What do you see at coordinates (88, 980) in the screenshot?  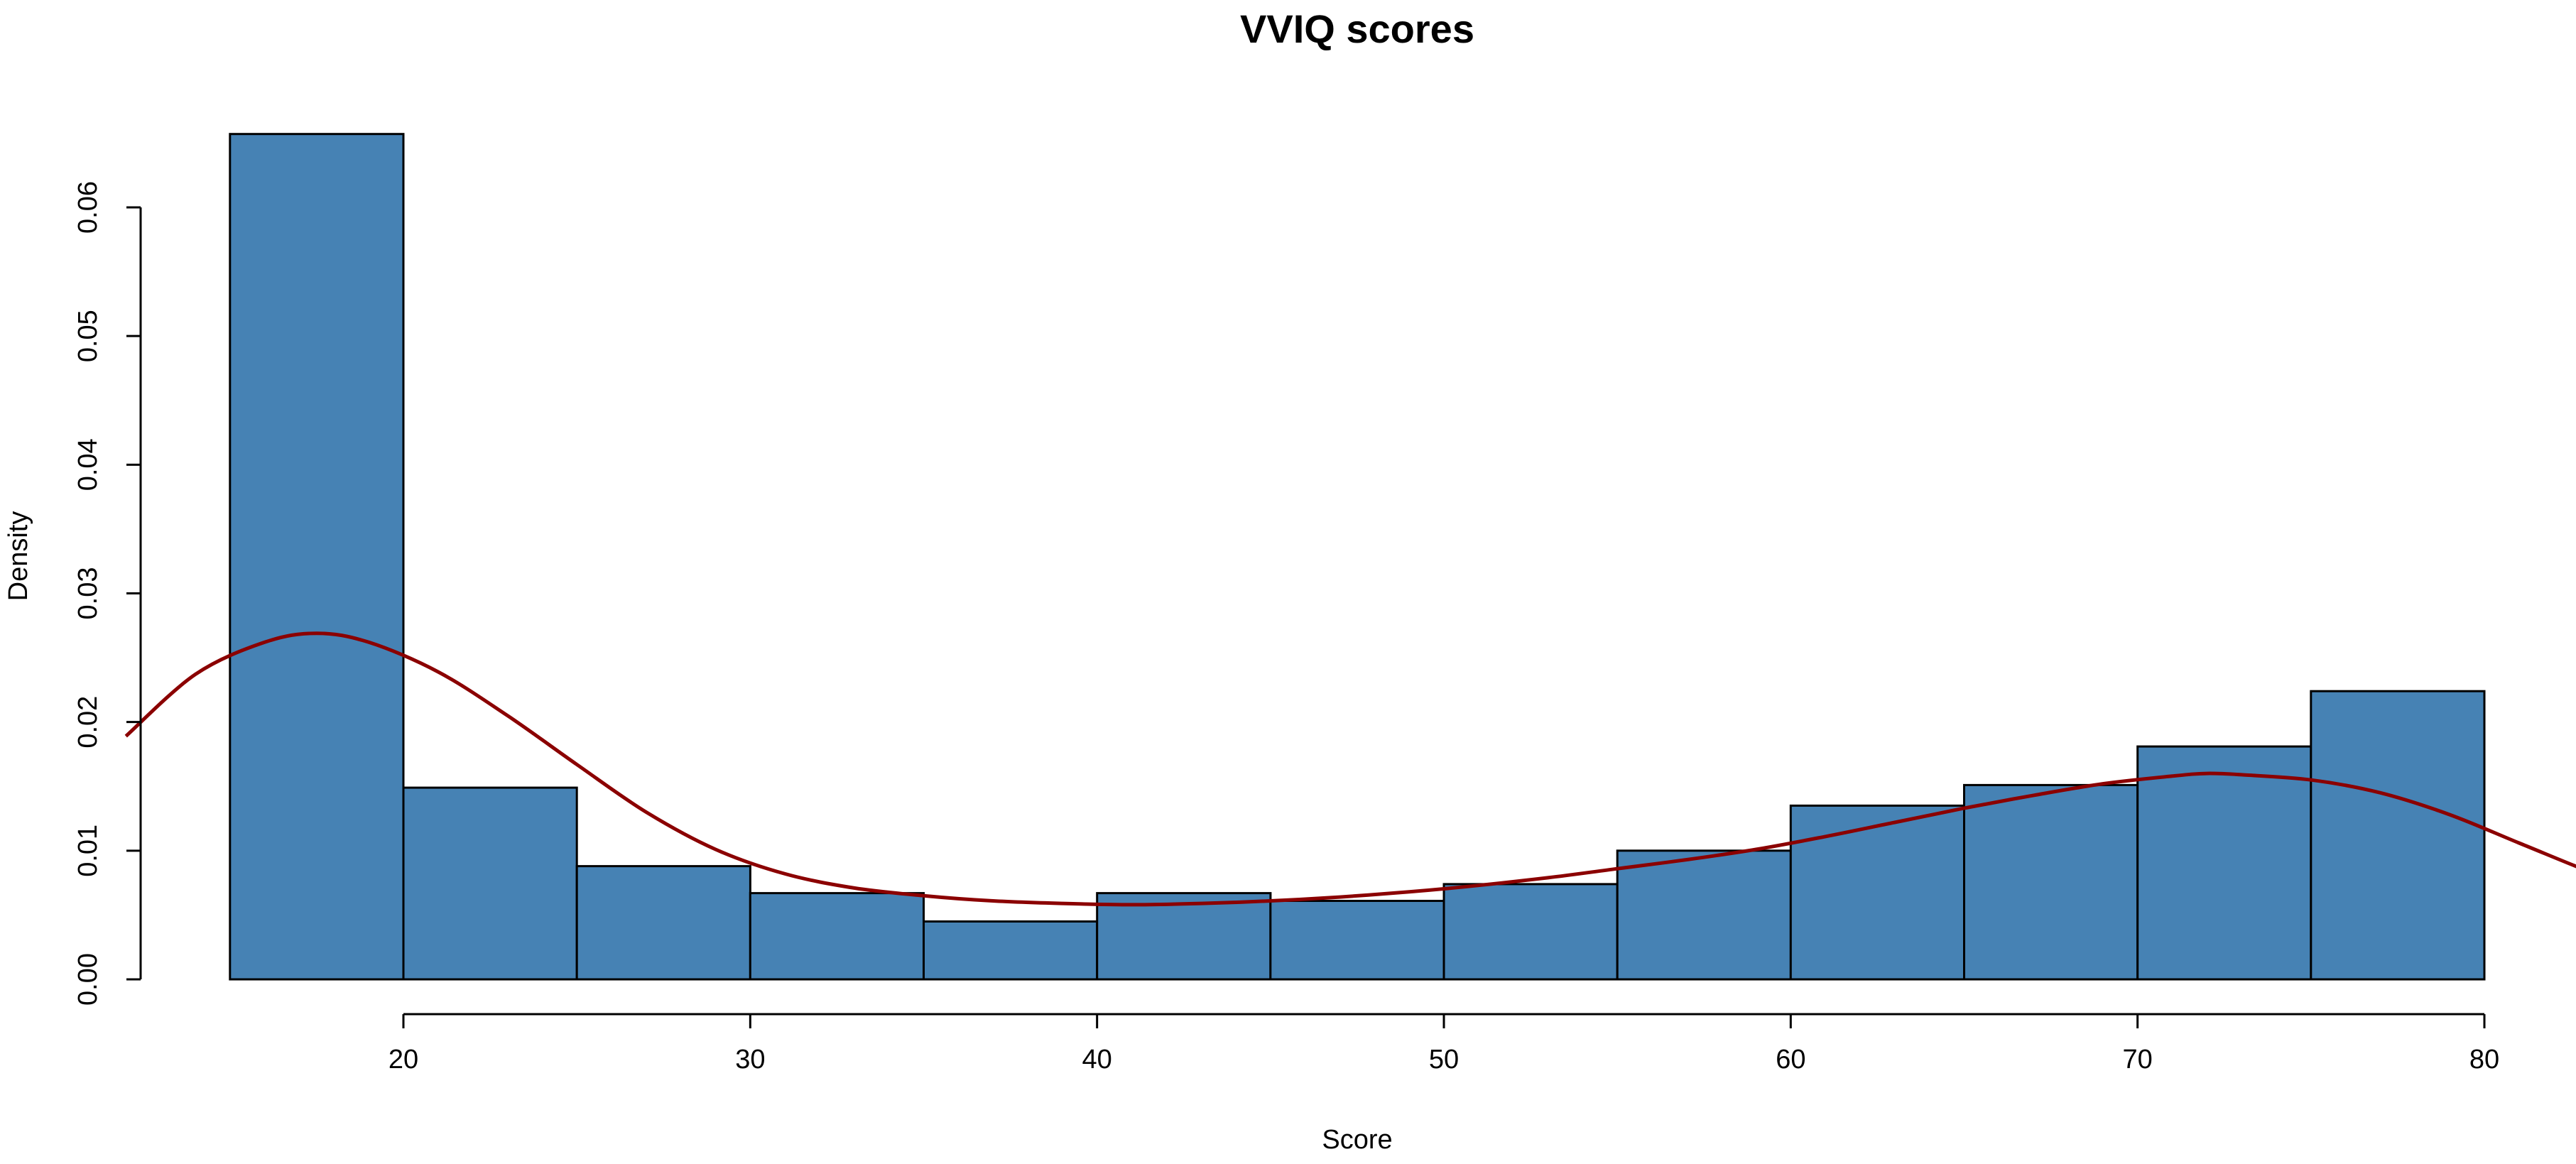 I see `y-tick-label-0: 0.00` at bounding box center [88, 980].